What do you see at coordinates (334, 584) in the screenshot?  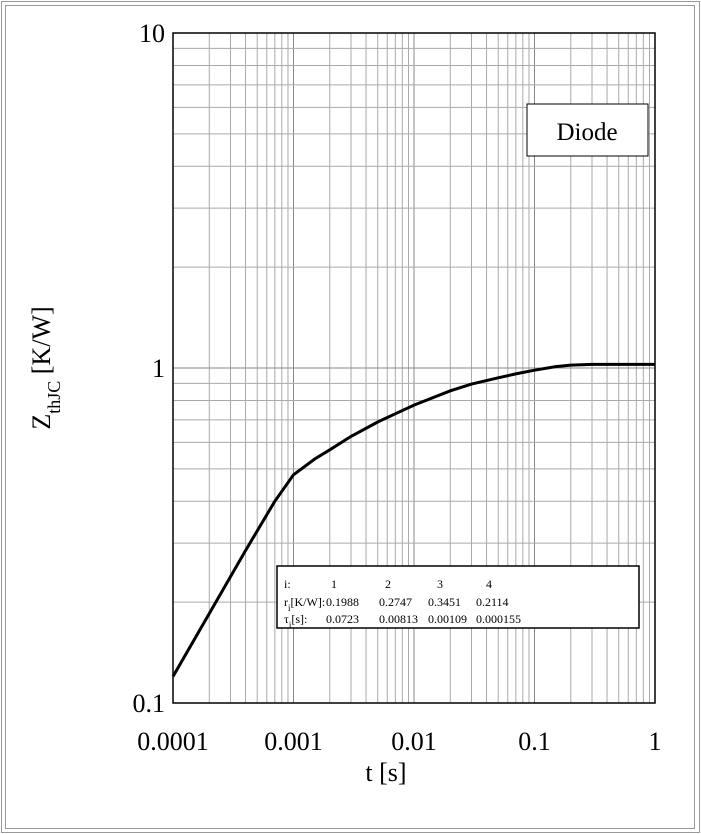 I see `table-cell: 1` at bounding box center [334, 584].